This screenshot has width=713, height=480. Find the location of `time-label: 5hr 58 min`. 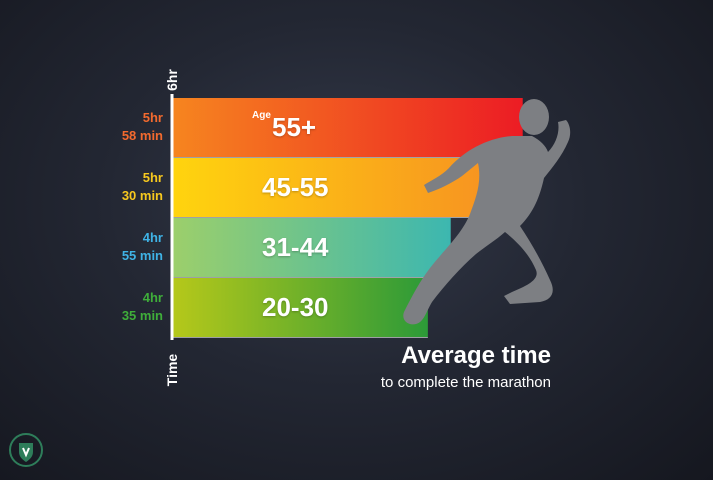

time-label: 5hr 58 min is located at coordinates (81, 127).